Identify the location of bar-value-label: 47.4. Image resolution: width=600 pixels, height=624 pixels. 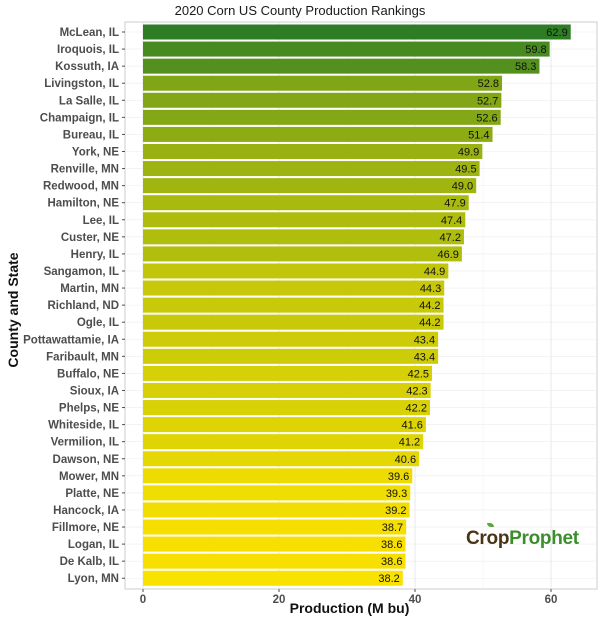
(451, 221).